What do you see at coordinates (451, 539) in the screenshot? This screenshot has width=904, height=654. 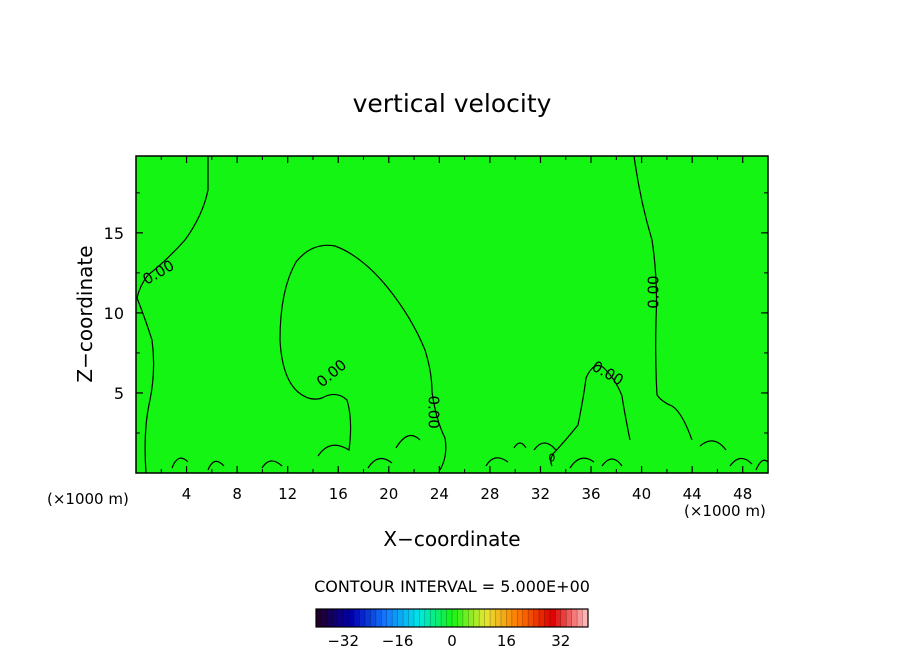 I see `x-axis-label: X−coordinate` at bounding box center [451, 539].